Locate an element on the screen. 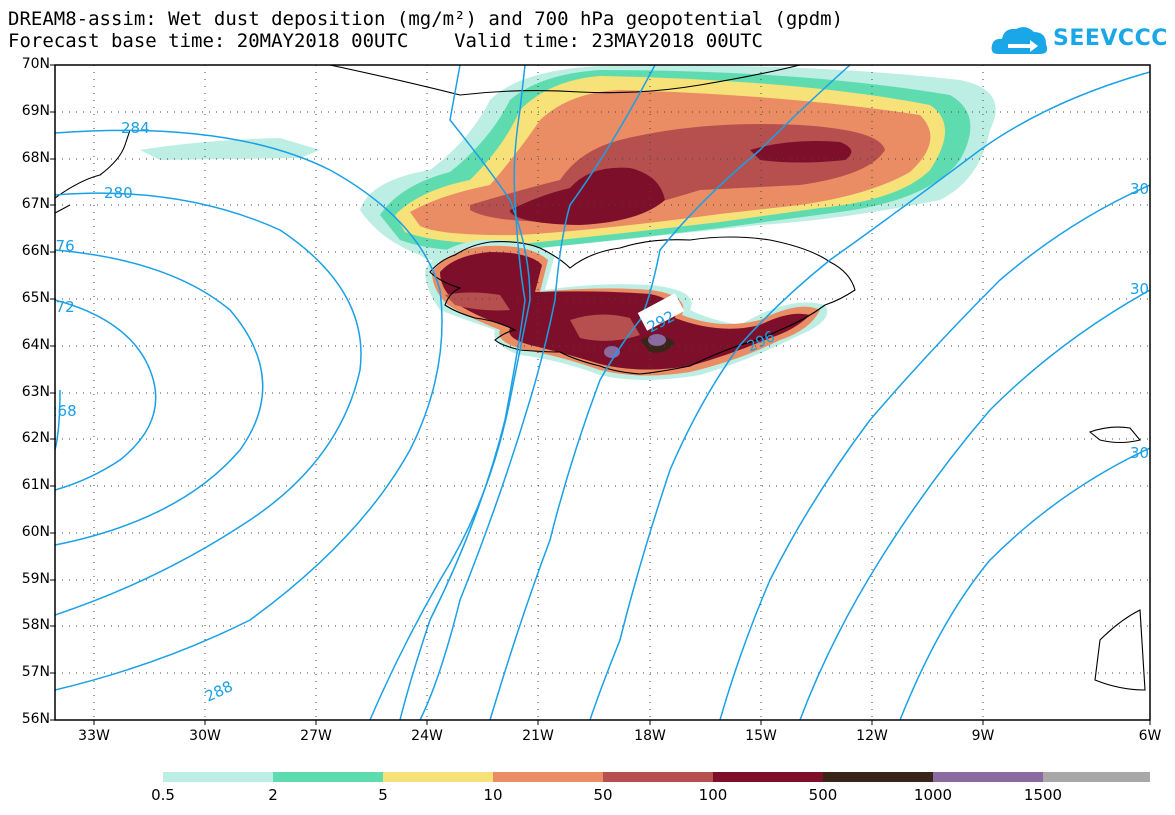 Image resolution: width=1175 pixels, height=815 pixels. contour-label: 288 is located at coordinates (219, 691).